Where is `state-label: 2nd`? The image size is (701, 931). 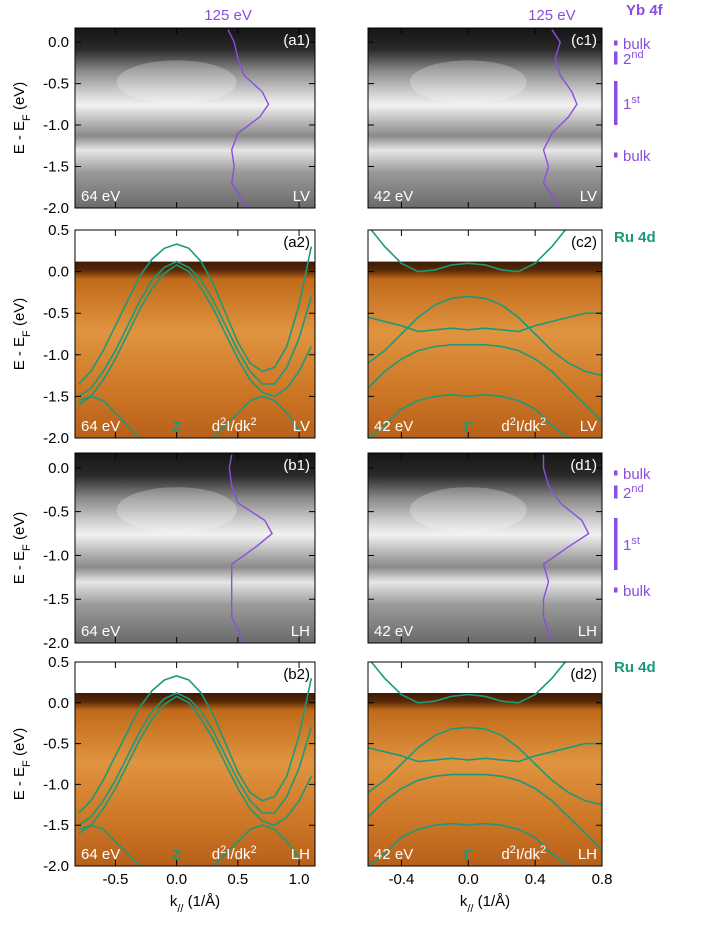
state-label: 2nd is located at coordinates (633, 58).